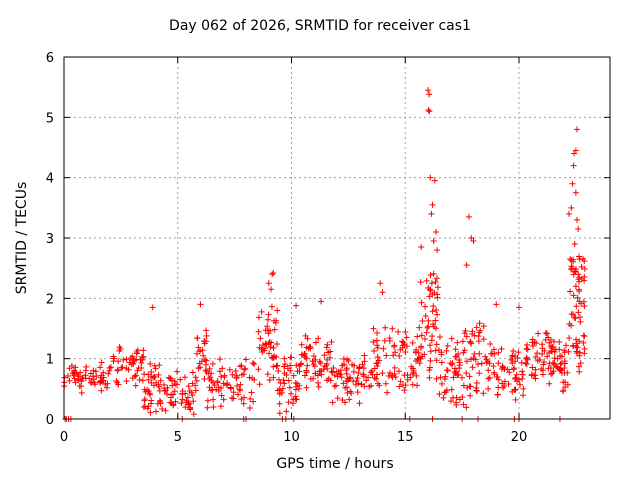 This screenshot has height=480, width=640. What do you see at coordinates (50, 58) in the screenshot?
I see `y-tick-label: 6` at bounding box center [50, 58].